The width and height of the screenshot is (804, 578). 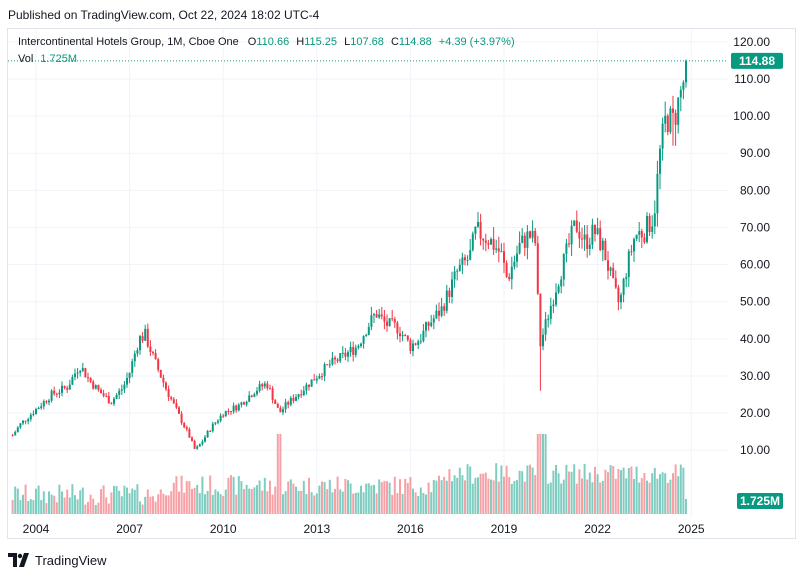 What do you see at coordinates (755, 227) in the screenshot?
I see `y-tick-label: 70.00` at bounding box center [755, 227].